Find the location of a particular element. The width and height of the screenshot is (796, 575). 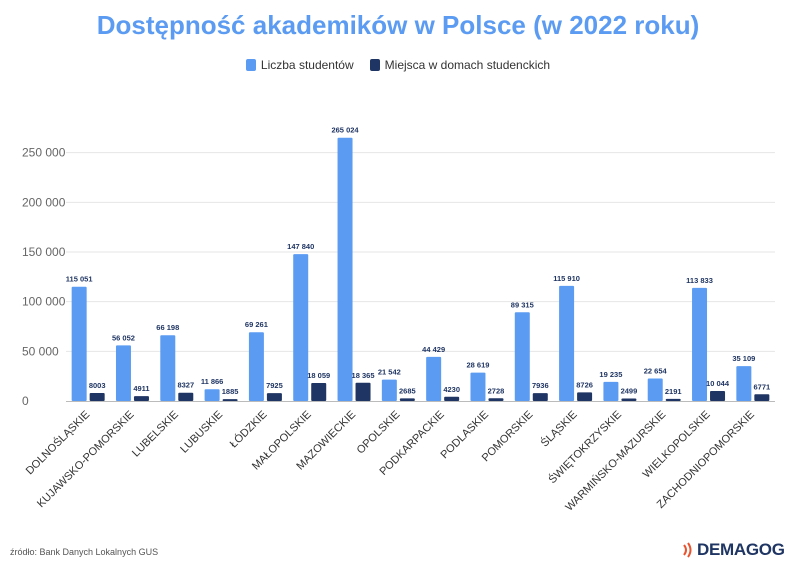

data-label-students: 22 654 is located at coordinates (656, 370).